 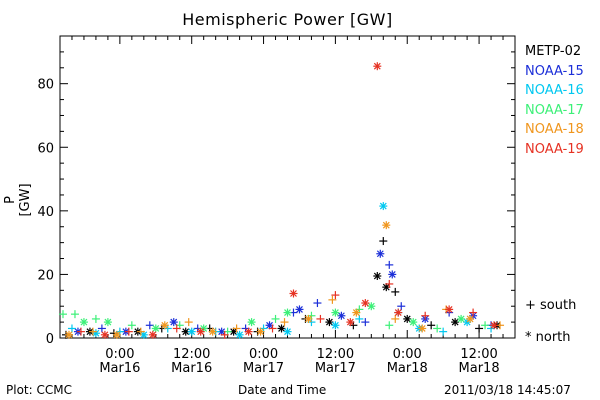 I want to click on legend-item-noaa-19: NOAA-19, so click(x=554, y=149).